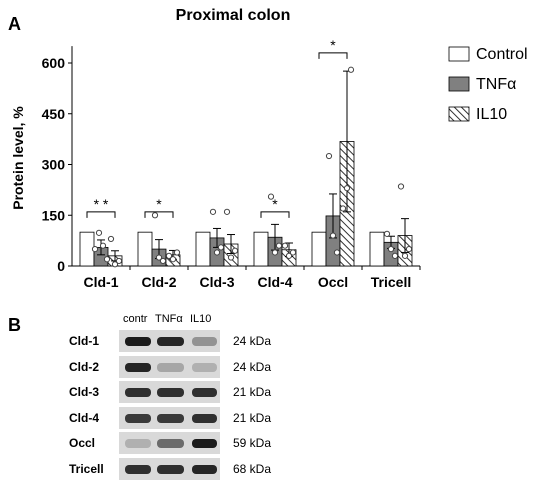 The image size is (550, 492). I want to click on blot-kda-label: 24 kDa, so click(252, 341).